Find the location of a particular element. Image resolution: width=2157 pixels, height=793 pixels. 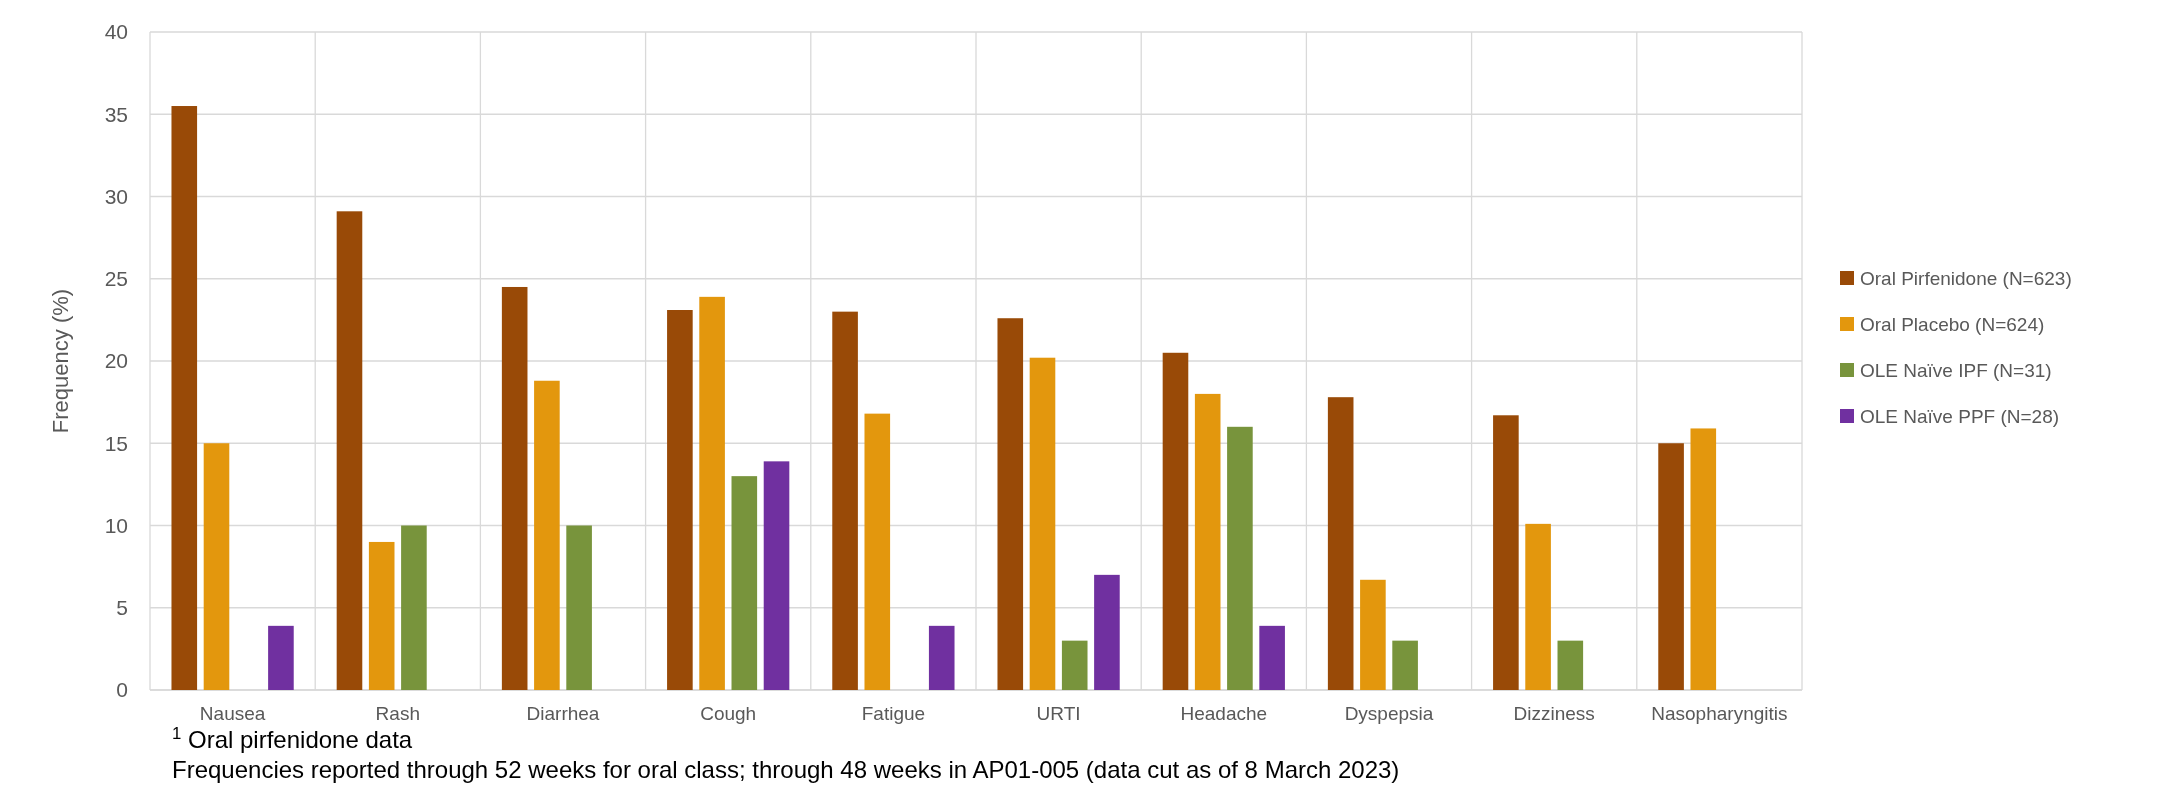

text: Frequencies reported through 52 weeks for oral class; through 48 weeks in AP01-005 (data cut as of 8 March 2023) is located at coordinates (786, 769).